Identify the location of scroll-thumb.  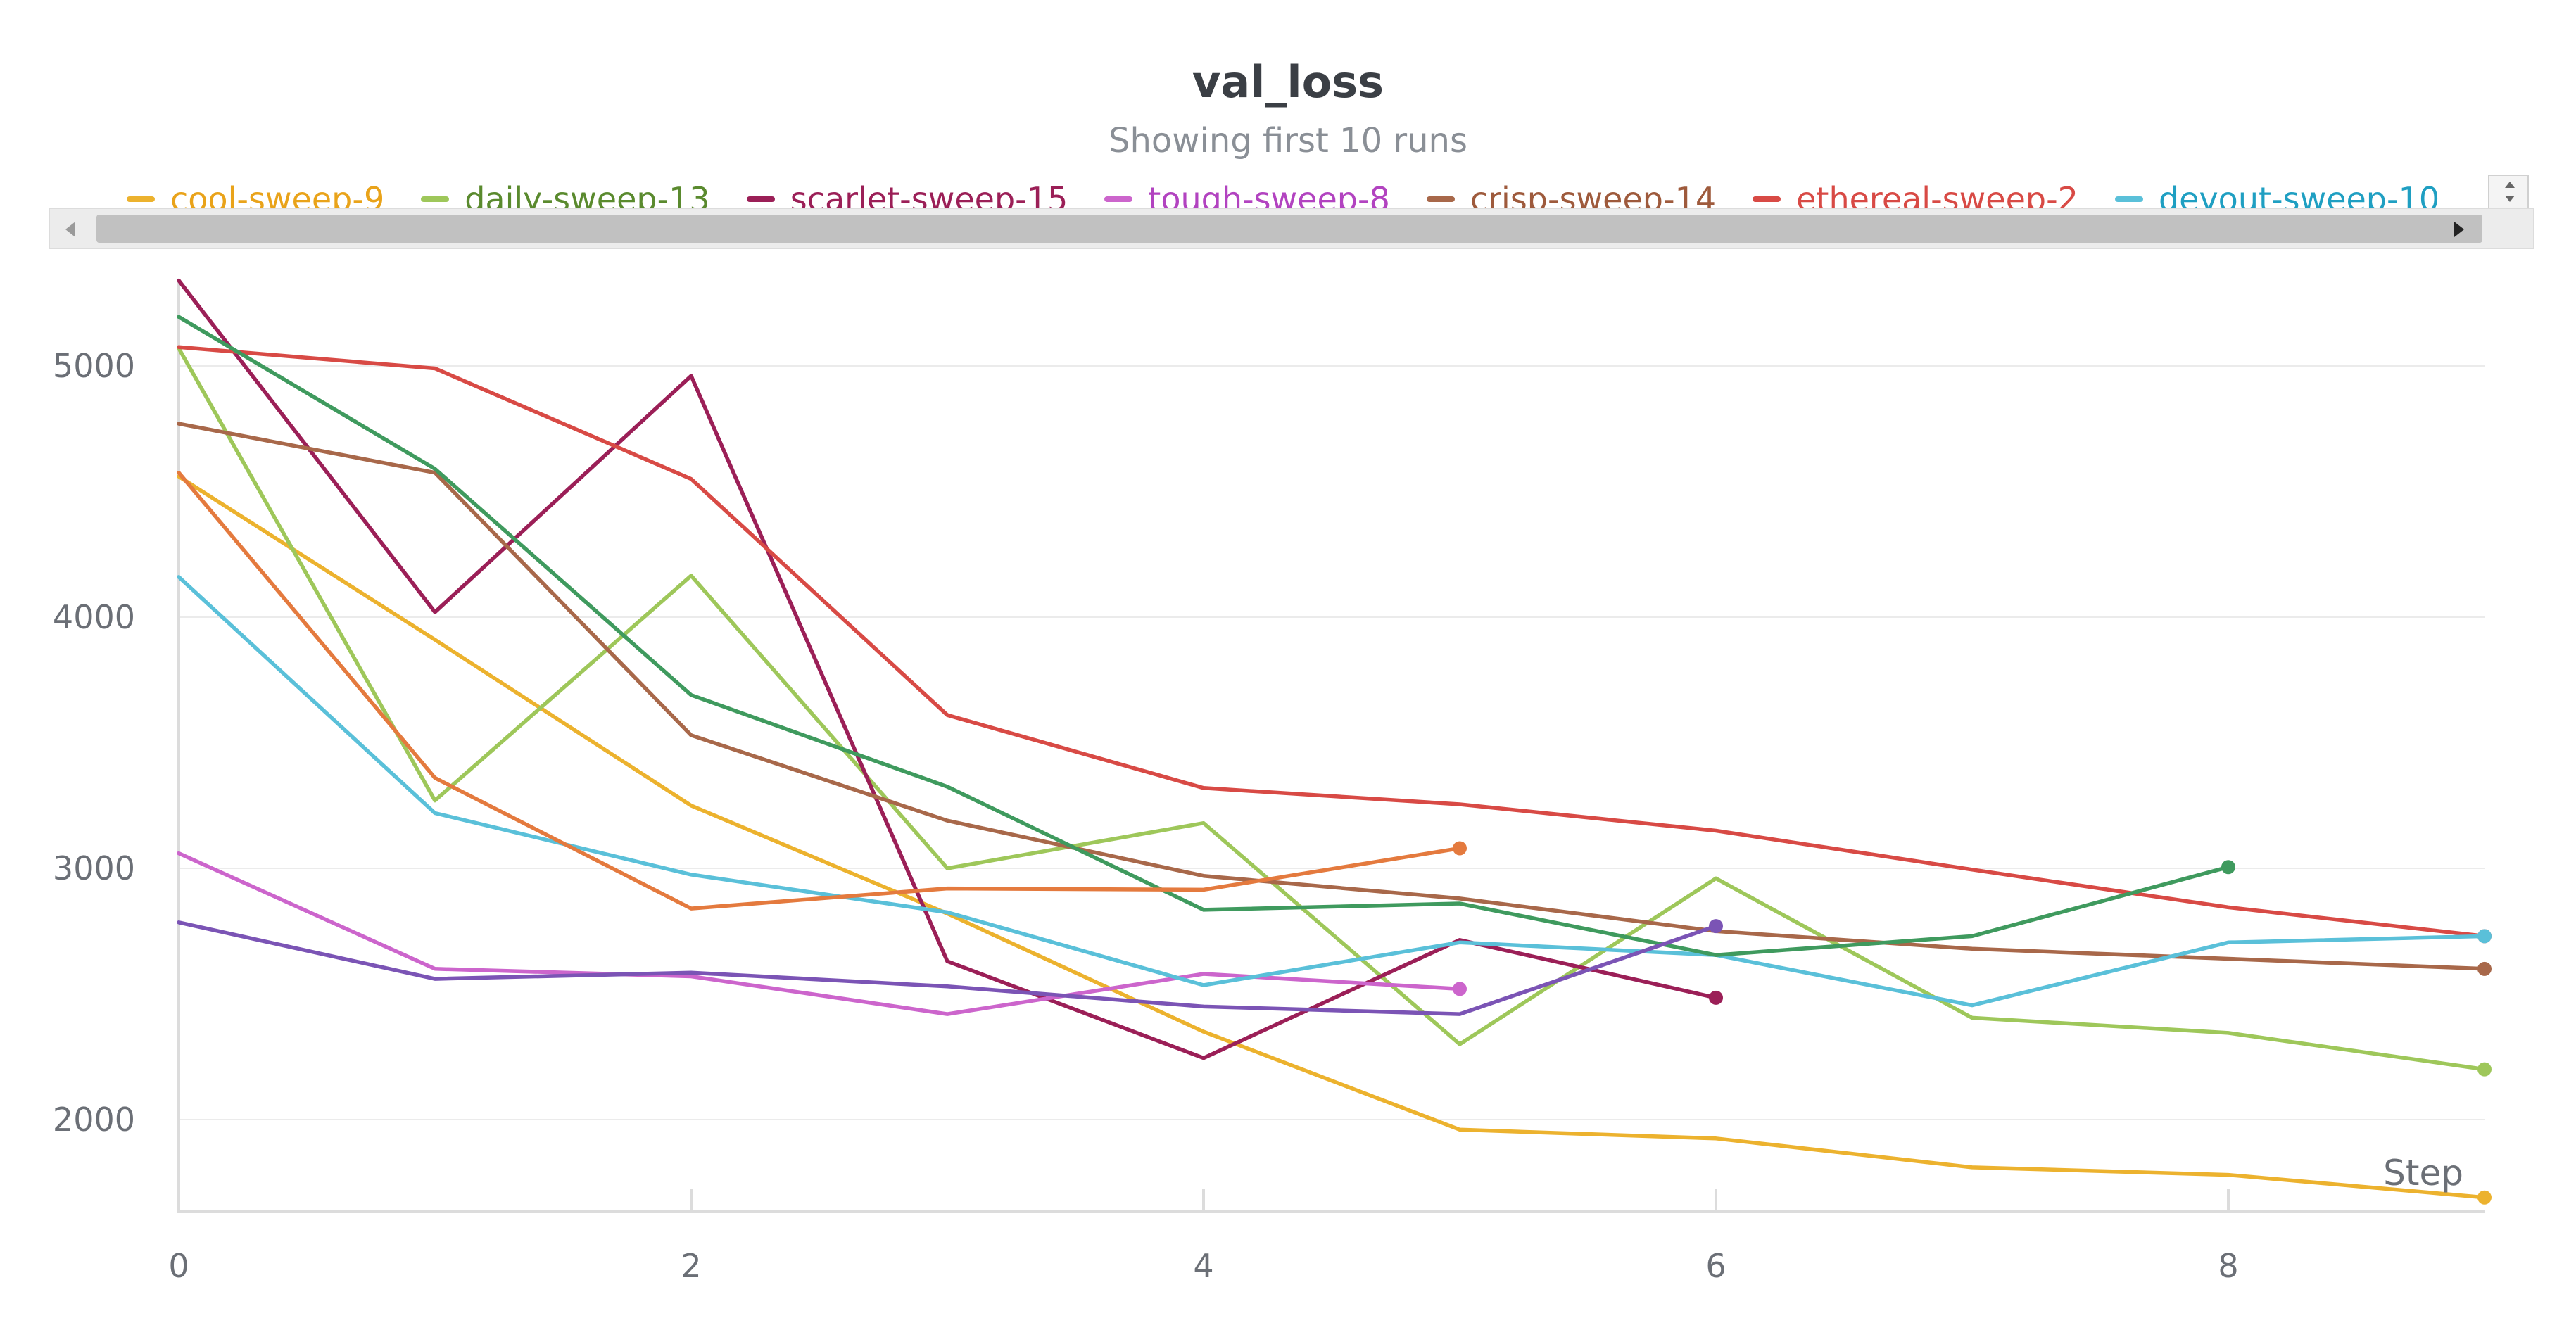
(1289, 229).